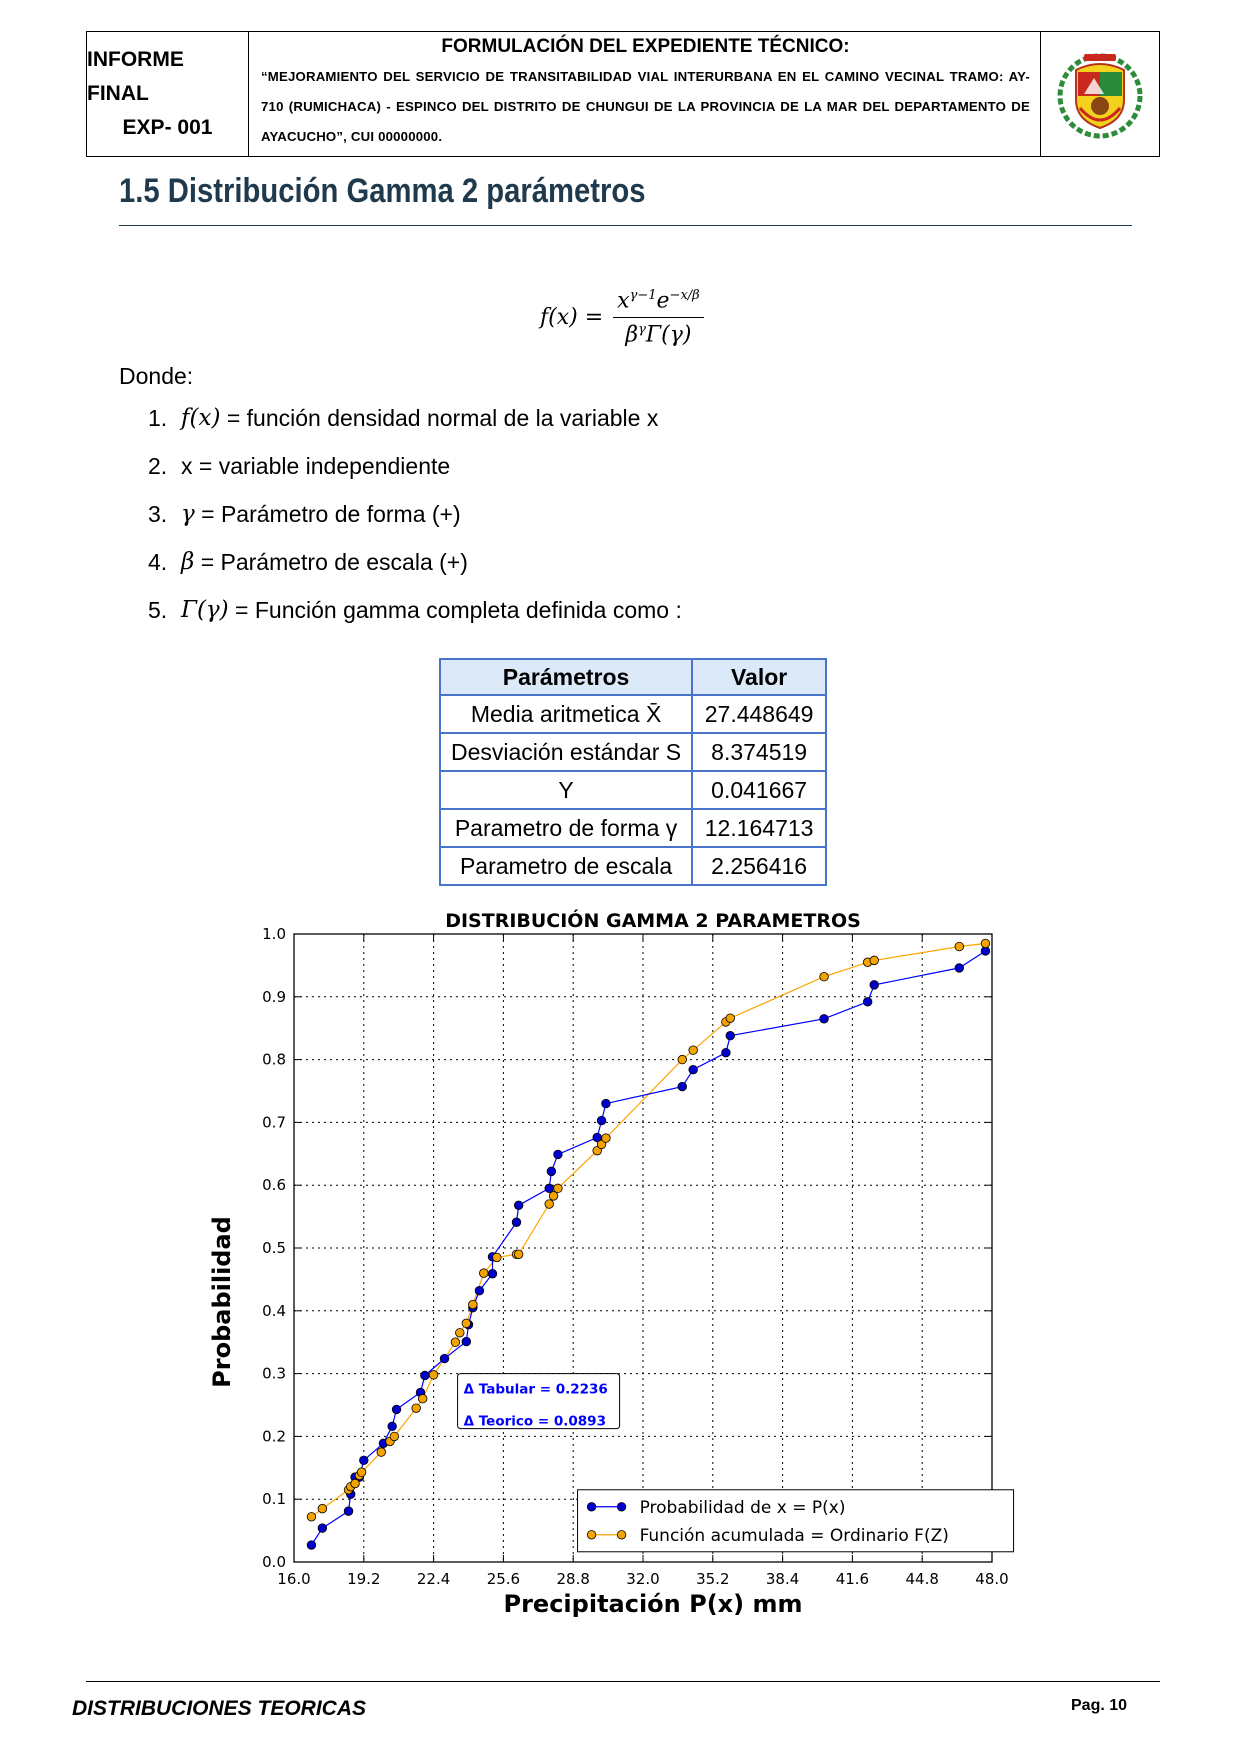  I want to click on table-row: Parametro de forma γ 12.164713, so click(633, 828).